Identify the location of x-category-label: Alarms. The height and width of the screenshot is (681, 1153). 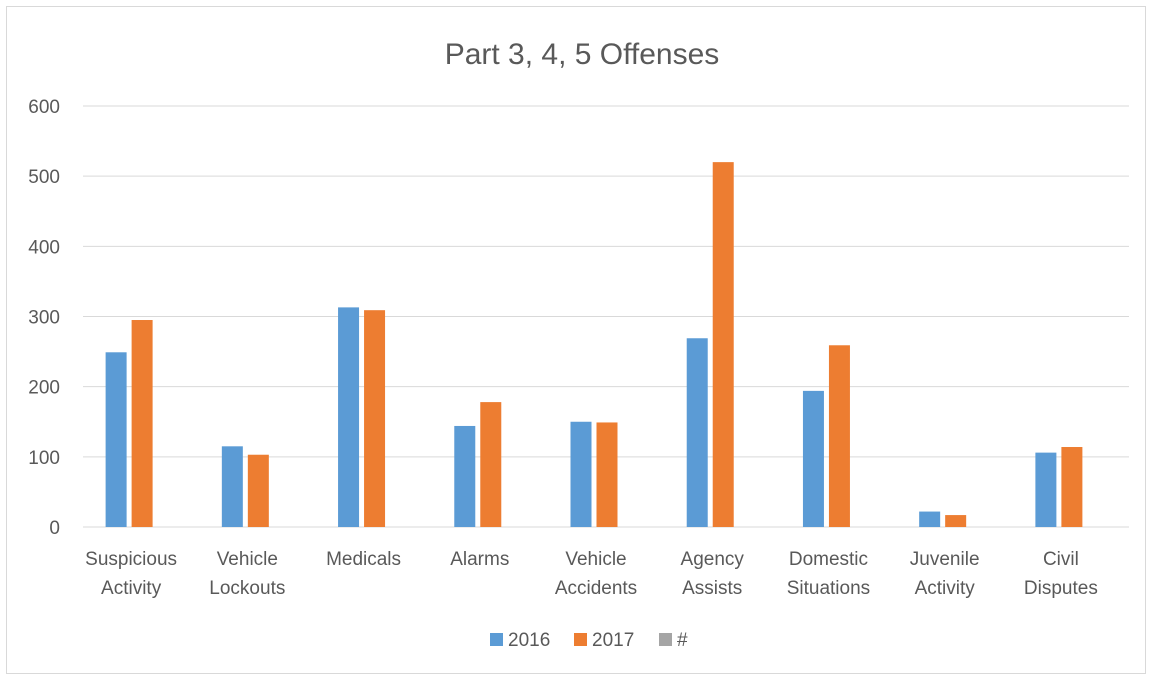
(479, 559).